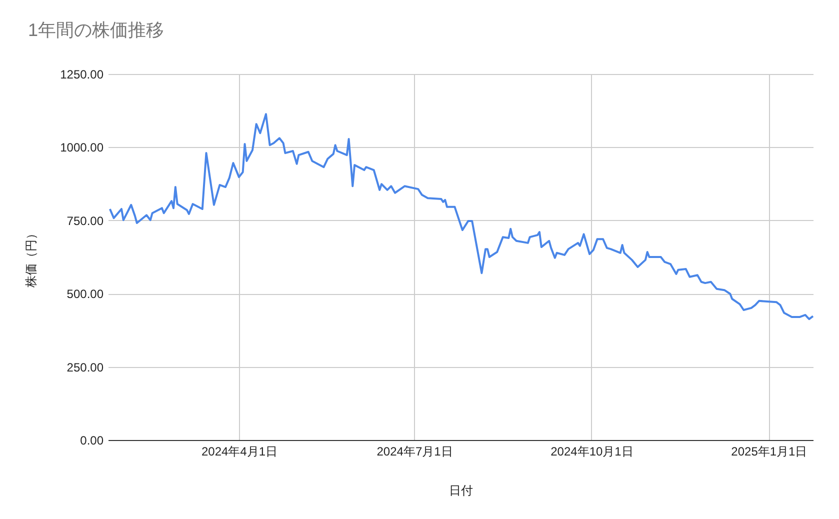  I want to click on x-tick-label: 2024年4月1日, so click(239, 451).